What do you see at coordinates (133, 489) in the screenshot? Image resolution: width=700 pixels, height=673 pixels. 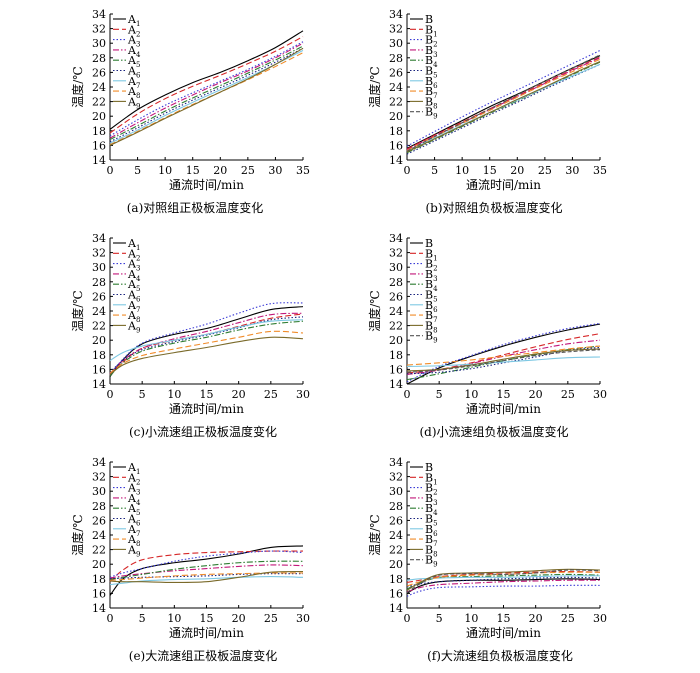 I see `legend-entry: A3` at bounding box center [133, 489].